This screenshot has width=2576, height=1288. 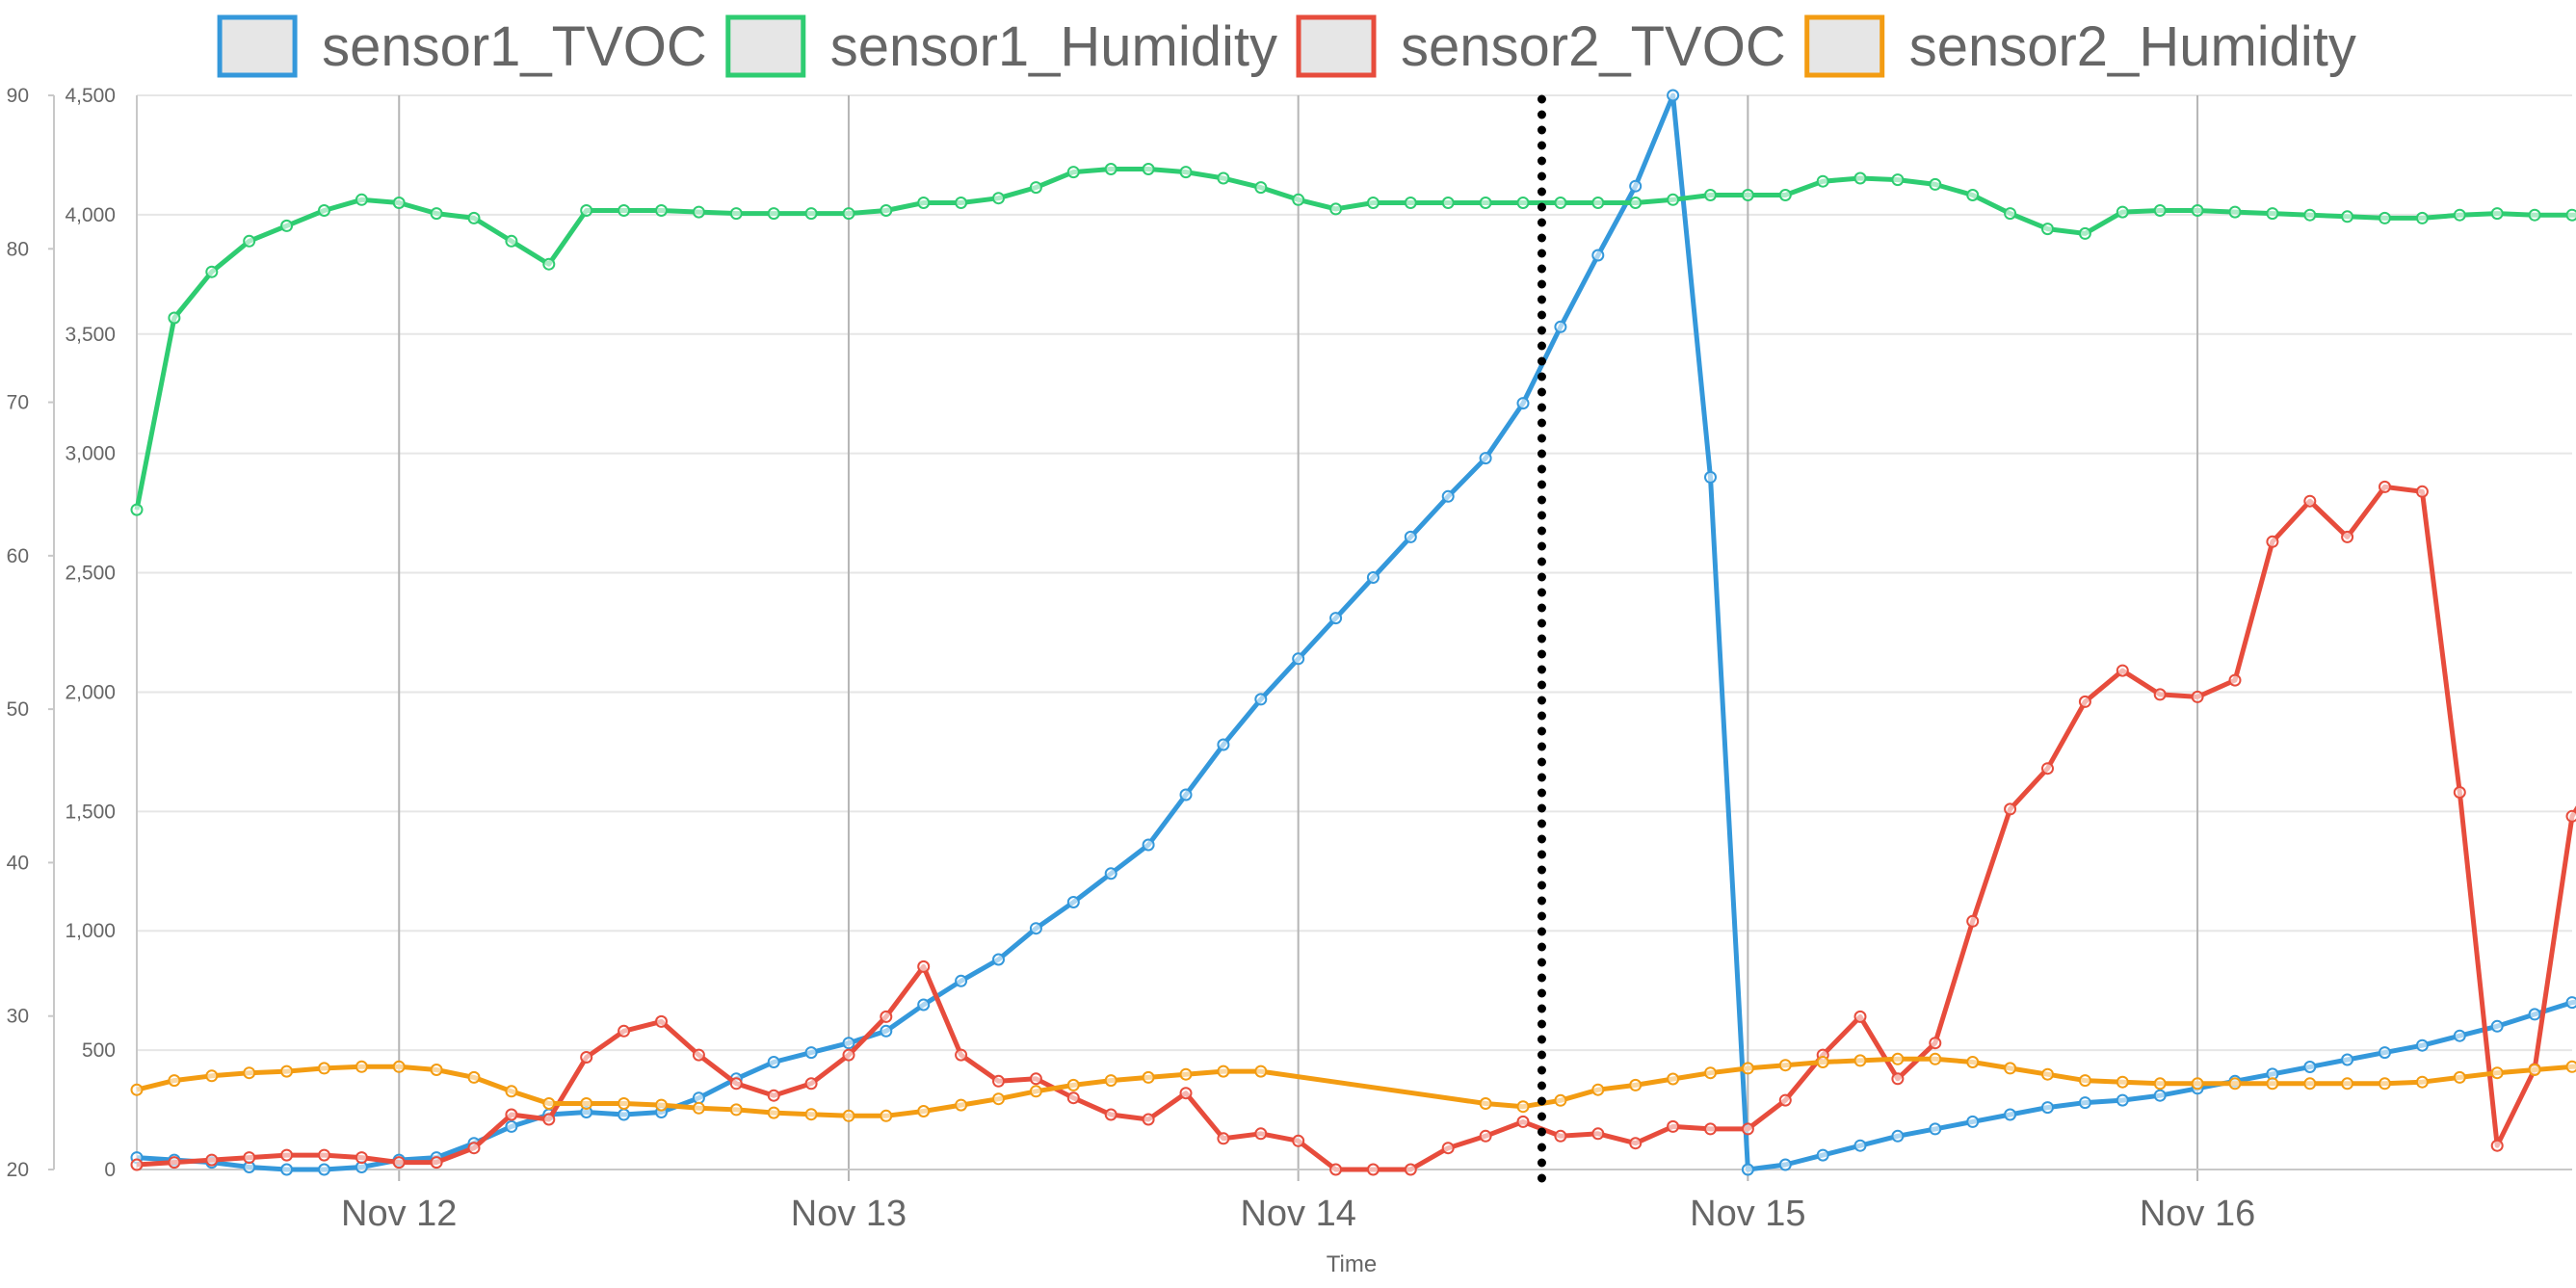 I want to click on legend-item-sensor2_TVOC: sensor2_TVOC, so click(x=1541, y=46).